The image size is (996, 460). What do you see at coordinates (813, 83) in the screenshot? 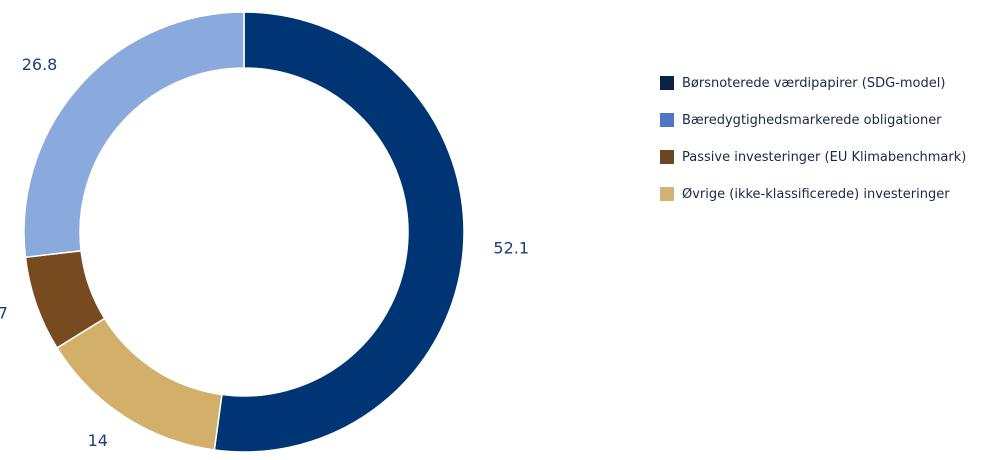
I see `legend-label: Børsnoterede værdipapirer (SDG-model)` at bounding box center [813, 83].